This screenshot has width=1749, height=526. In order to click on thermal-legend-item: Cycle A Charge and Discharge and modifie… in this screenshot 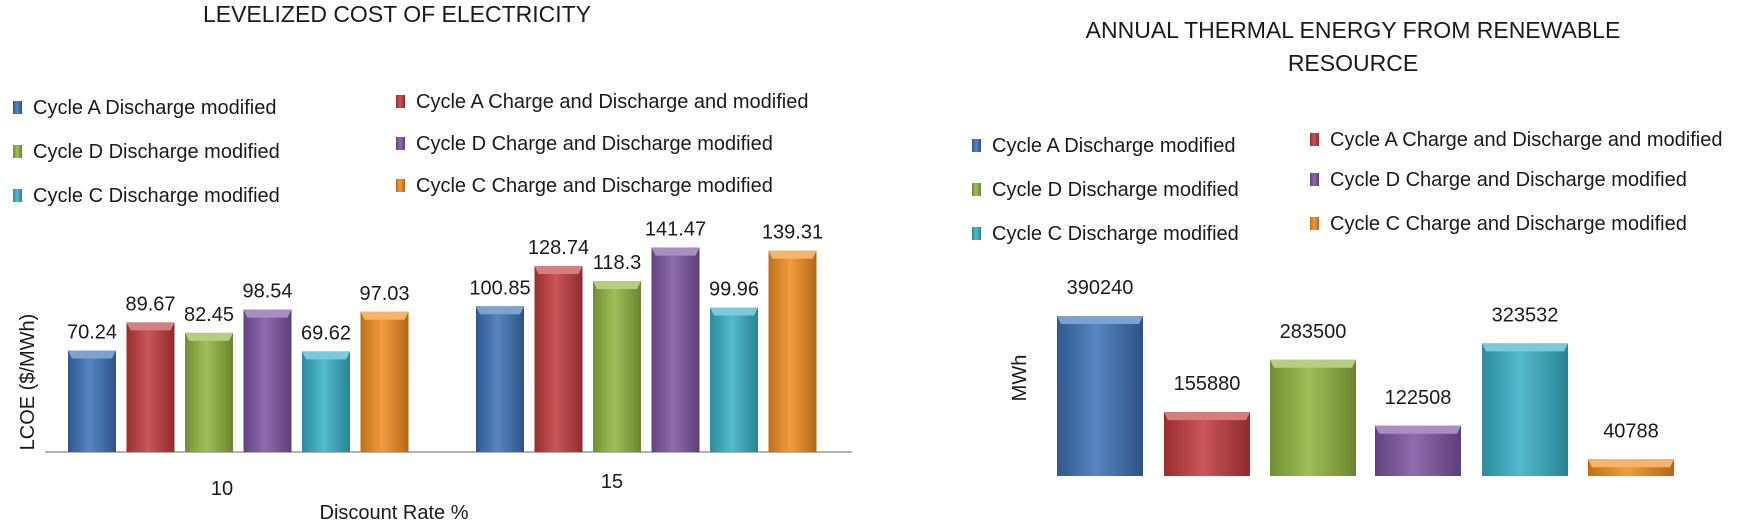, I will do `click(1516, 140)`.